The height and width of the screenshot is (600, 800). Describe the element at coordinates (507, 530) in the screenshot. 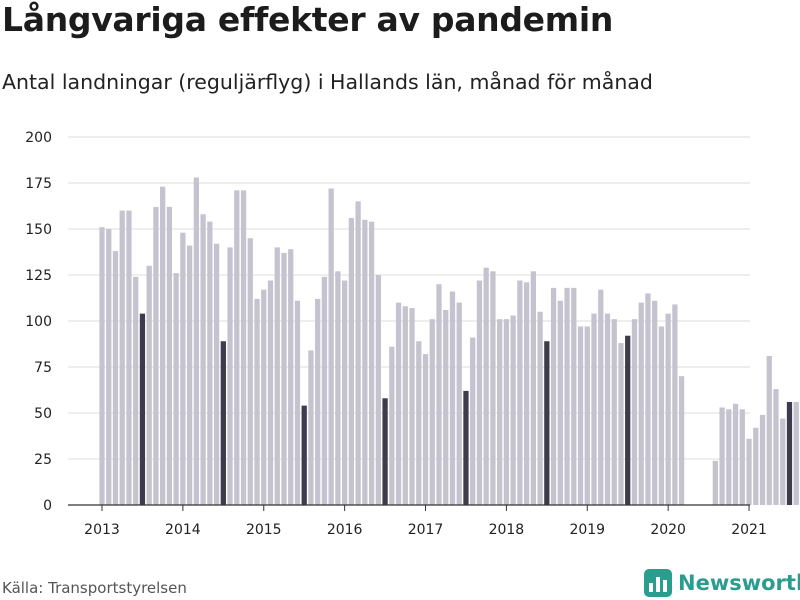

I see `x-tick-label: 2018` at that location.